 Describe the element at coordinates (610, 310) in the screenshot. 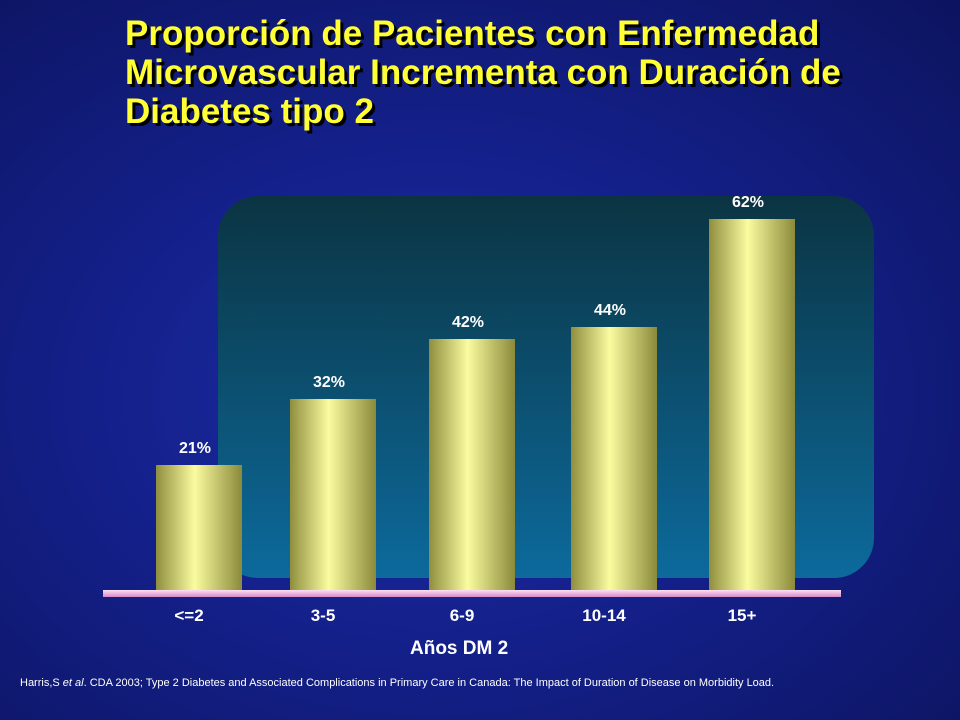

I see `data-label-4: 44%` at that location.